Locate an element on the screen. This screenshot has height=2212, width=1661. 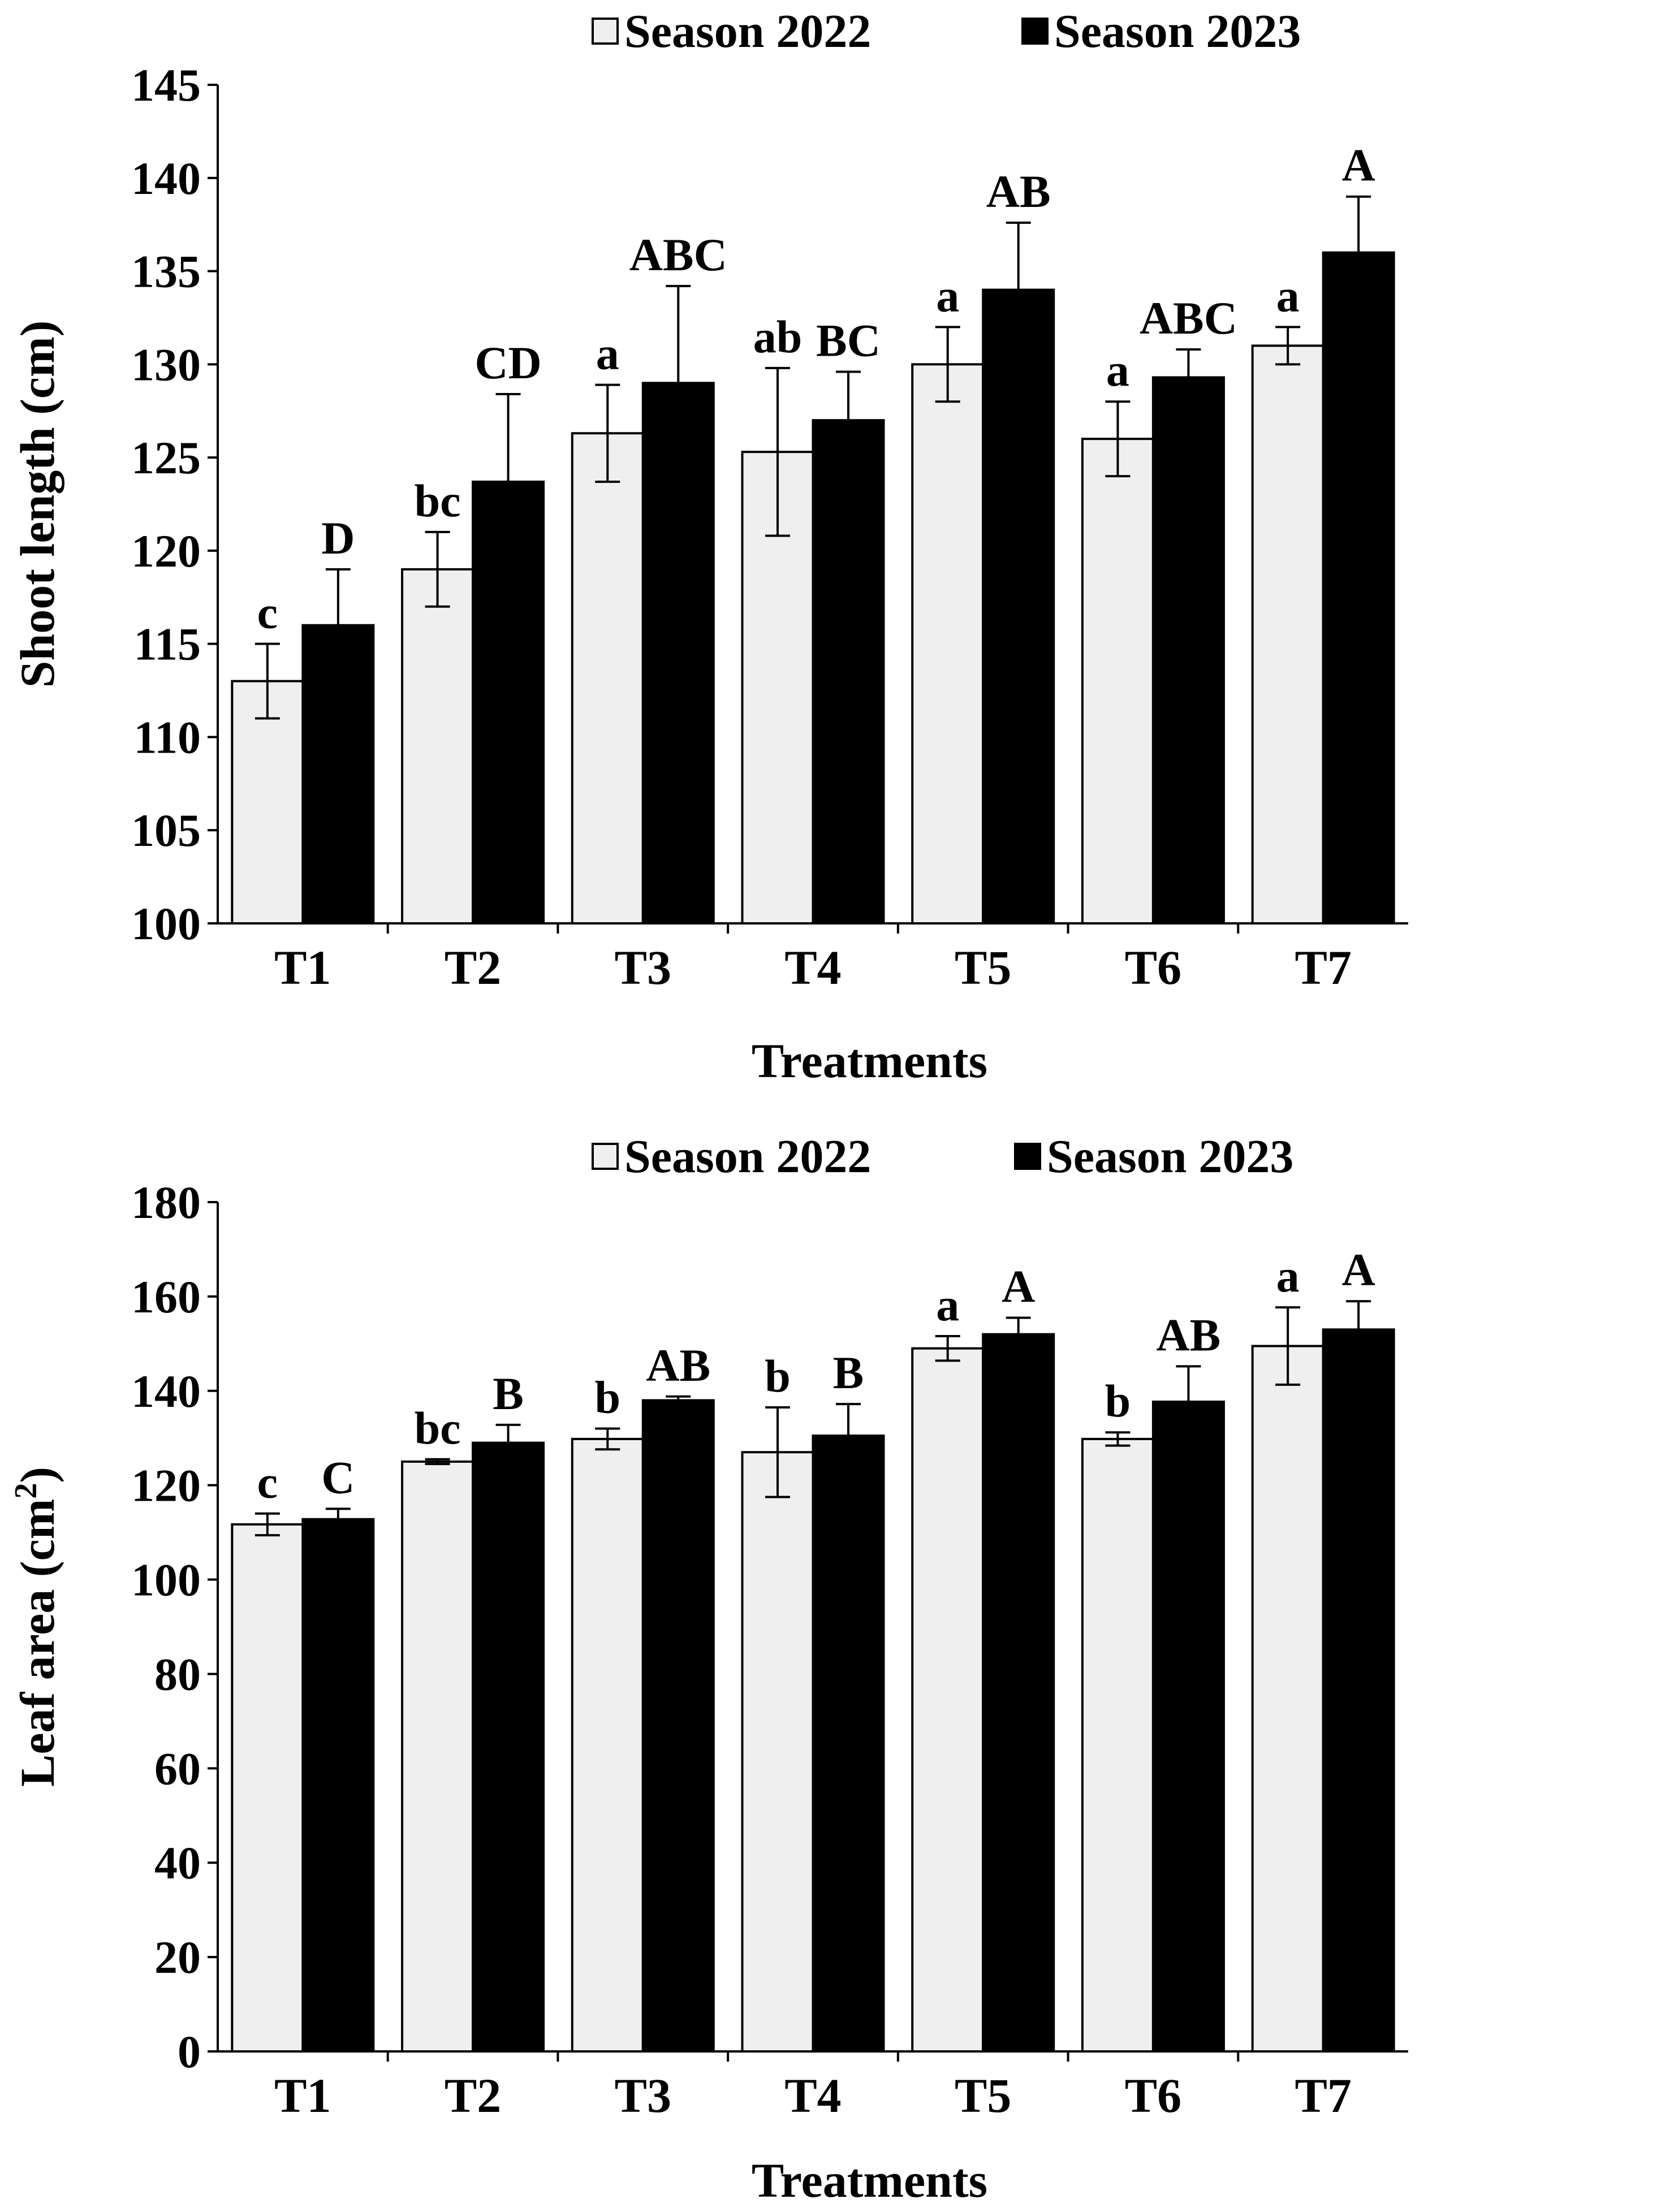
y-tick-label: 40 is located at coordinates (177, 1863).